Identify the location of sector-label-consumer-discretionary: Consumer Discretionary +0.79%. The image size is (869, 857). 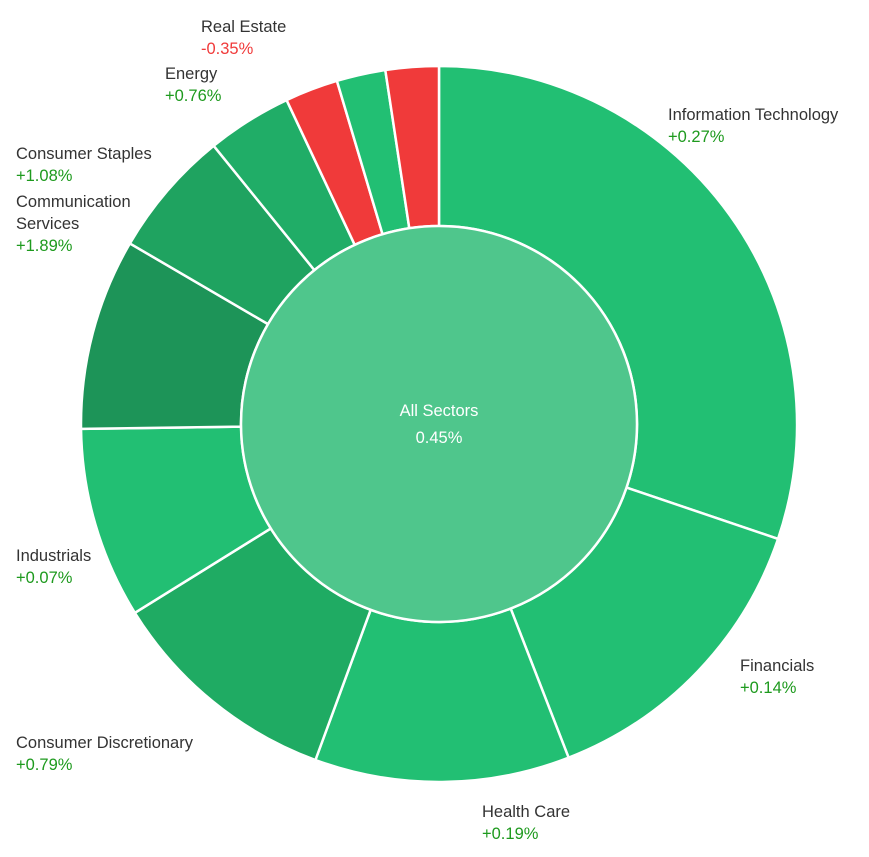
(105, 754).